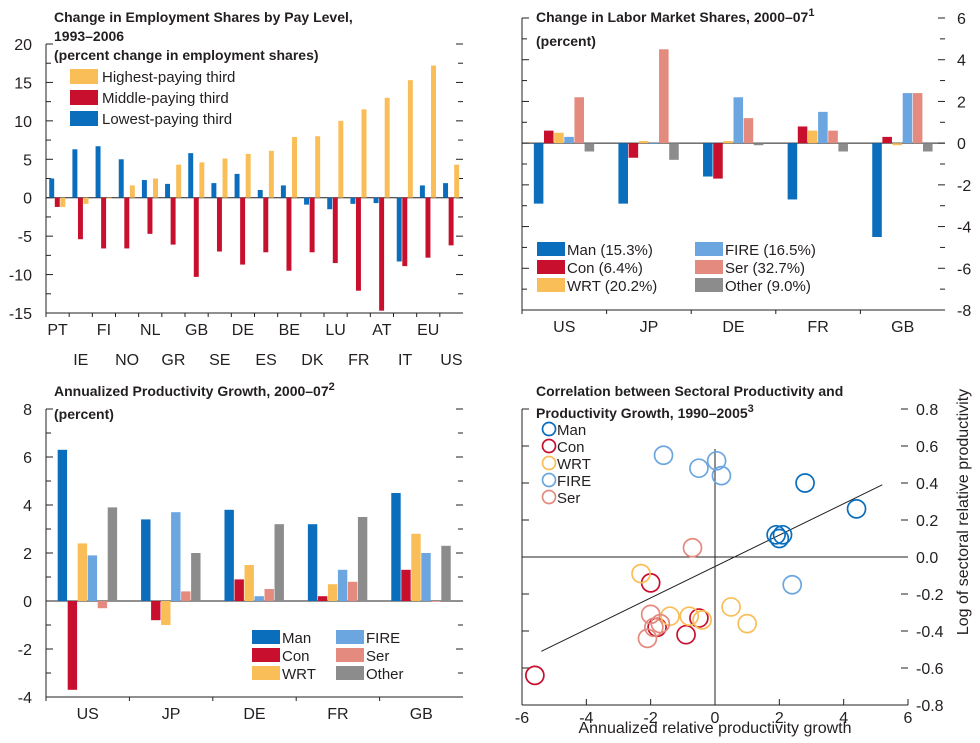 This screenshot has height=743, width=980. What do you see at coordinates (574, 464) in the screenshot?
I see `panel4-legend-label: WRT` at bounding box center [574, 464].